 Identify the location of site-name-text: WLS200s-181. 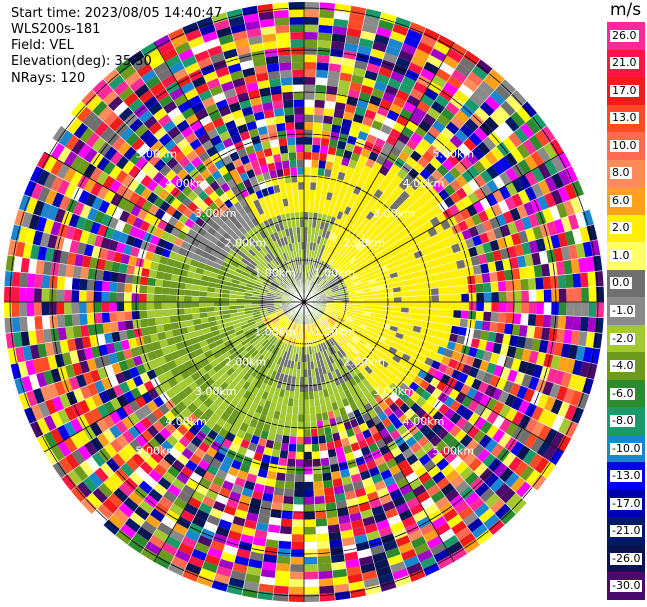
(56, 29).